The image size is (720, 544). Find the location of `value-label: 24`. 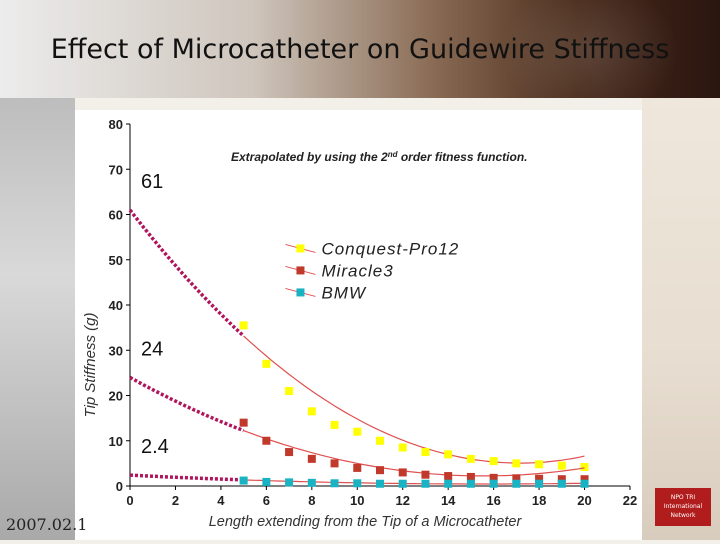

value-label: 24 is located at coordinates (152, 349).